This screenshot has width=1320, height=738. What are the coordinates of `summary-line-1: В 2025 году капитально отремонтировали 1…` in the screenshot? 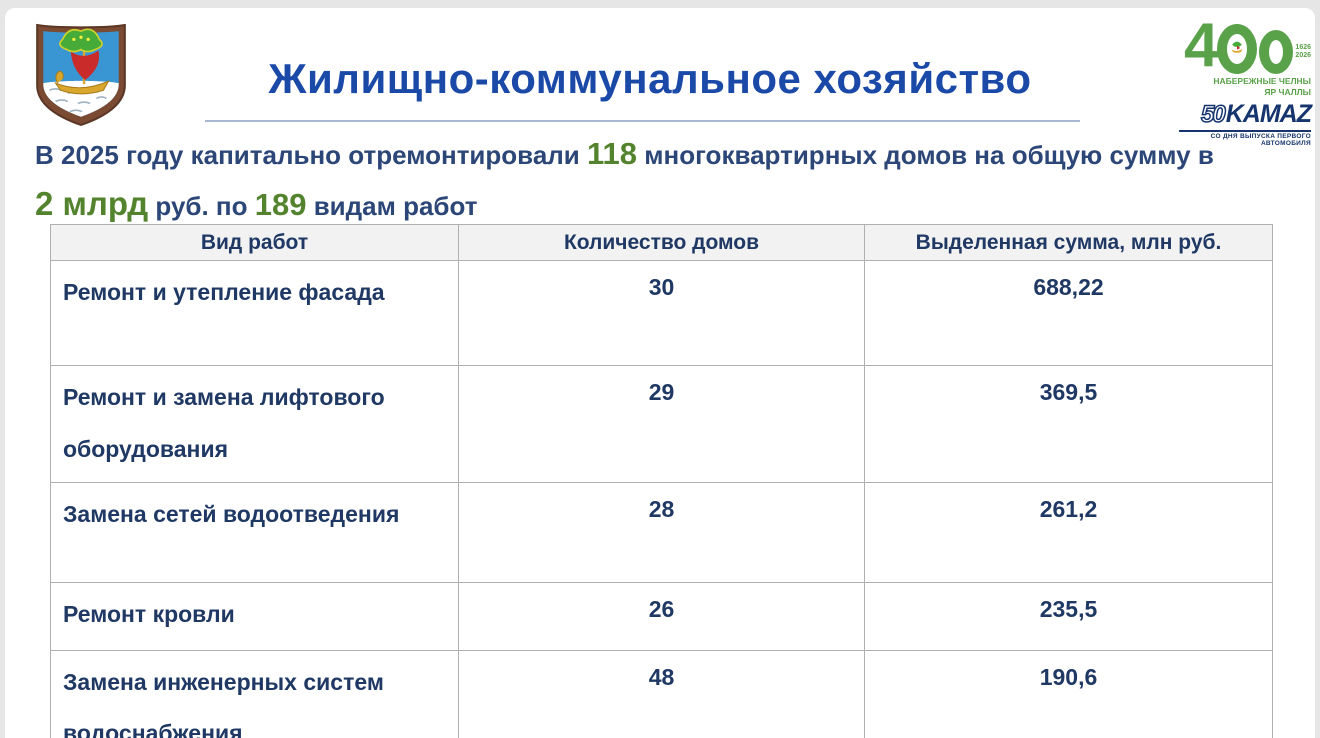 It's located at (665, 153).